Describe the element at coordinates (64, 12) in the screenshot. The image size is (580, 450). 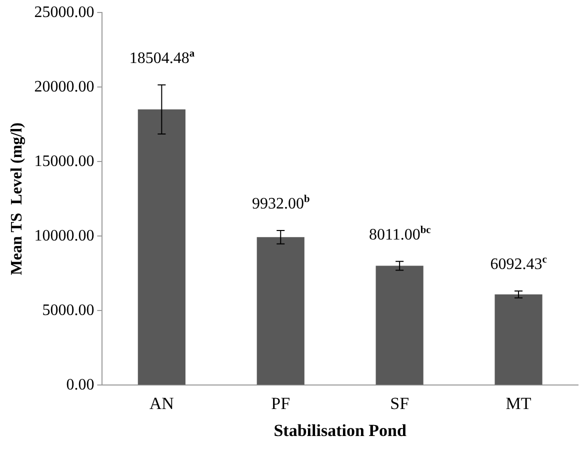
I see `y-tick-label: 25000.00` at that location.